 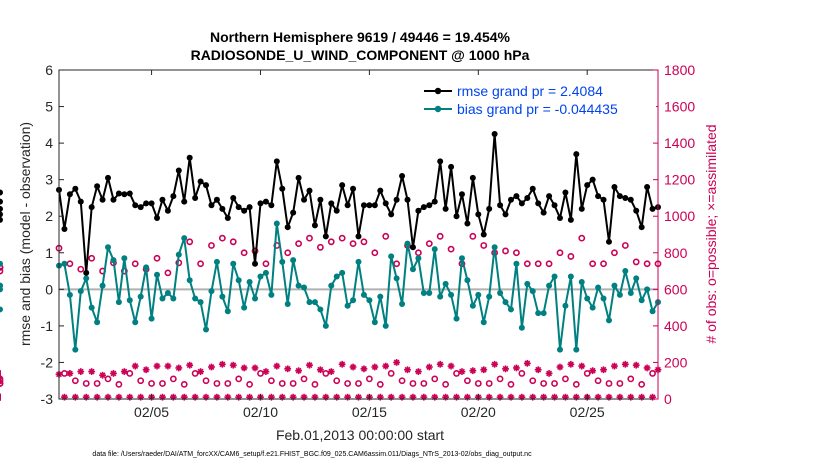 What do you see at coordinates (260, 412) in the screenshot?
I see `x-tick-label: 02/10` at bounding box center [260, 412].